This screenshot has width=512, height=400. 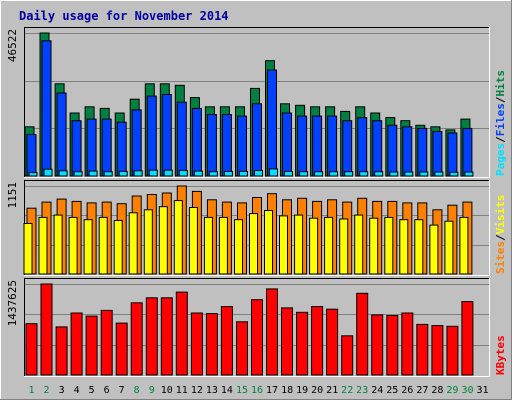 What do you see at coordinates (287, 390) in the screenshot?
I see `x-tick-label-day-18: 18` at bounding box center [287, 390].